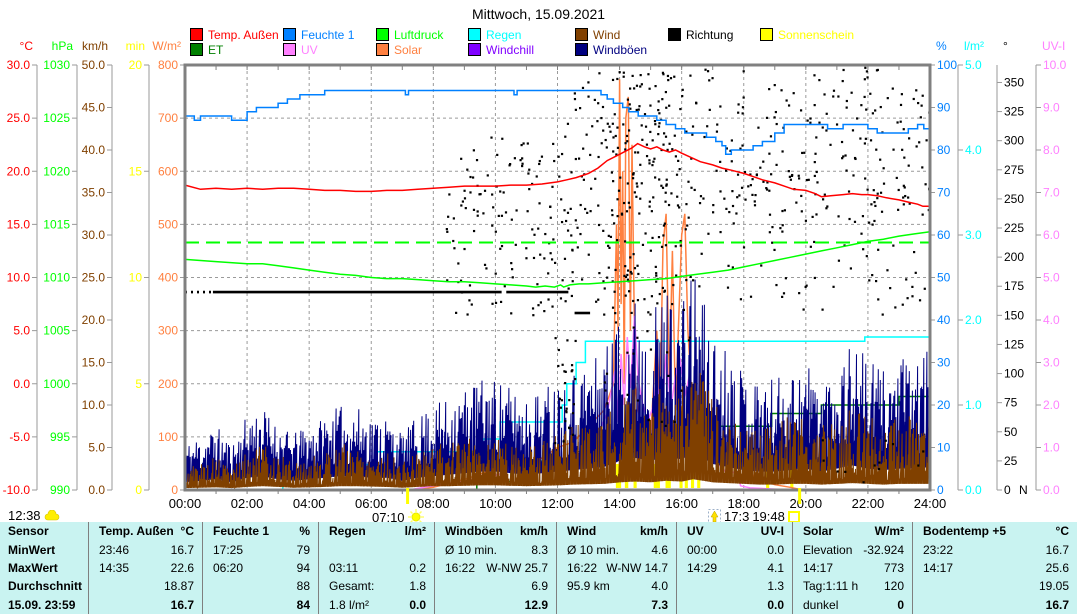 Image resolution: width=1077 pixels, height=614 pixels. I want to click on cell-value: 0.2, so click(417, 567).